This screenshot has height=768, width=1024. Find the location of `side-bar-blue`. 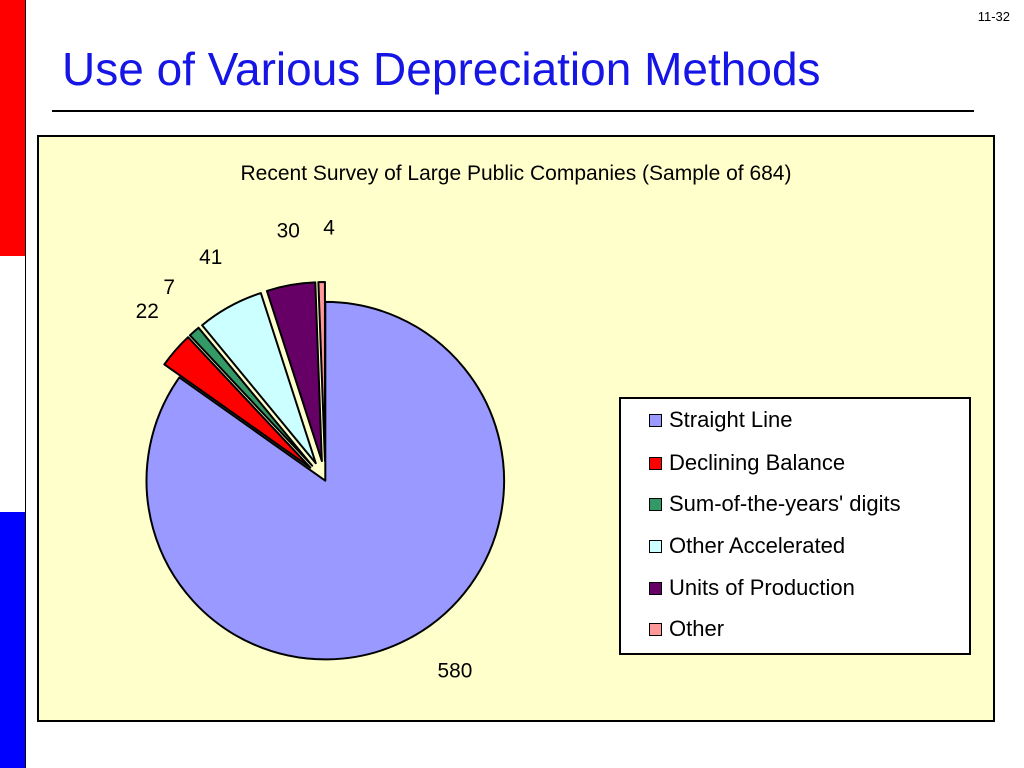

side-bar-blue is located at coordinates (12, 640).